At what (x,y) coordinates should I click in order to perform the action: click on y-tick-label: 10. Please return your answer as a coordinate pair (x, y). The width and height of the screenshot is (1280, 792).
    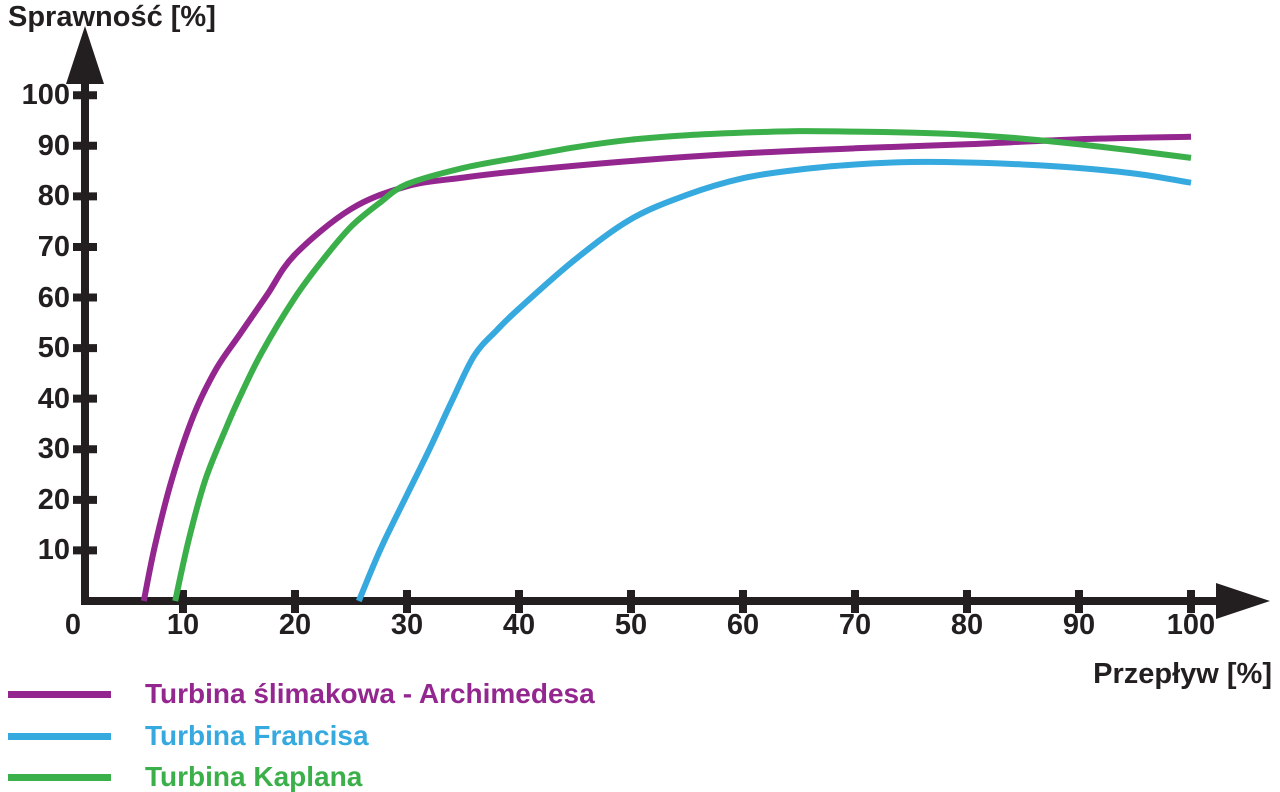
    Looking at the image, I should click on (53, 550).